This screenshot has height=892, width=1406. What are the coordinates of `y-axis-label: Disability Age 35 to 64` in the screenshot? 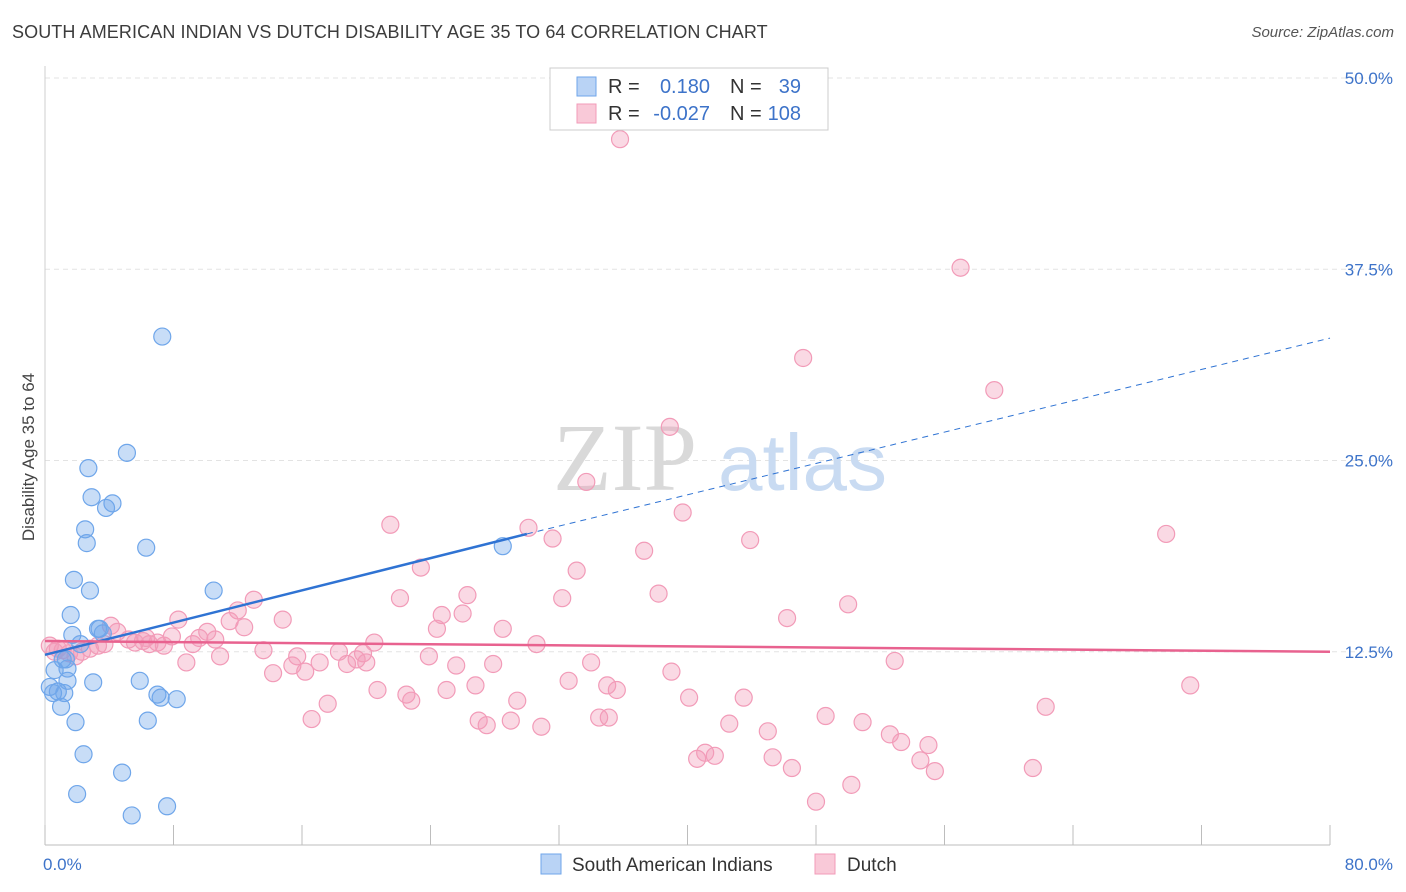 It's located at (28, 457).